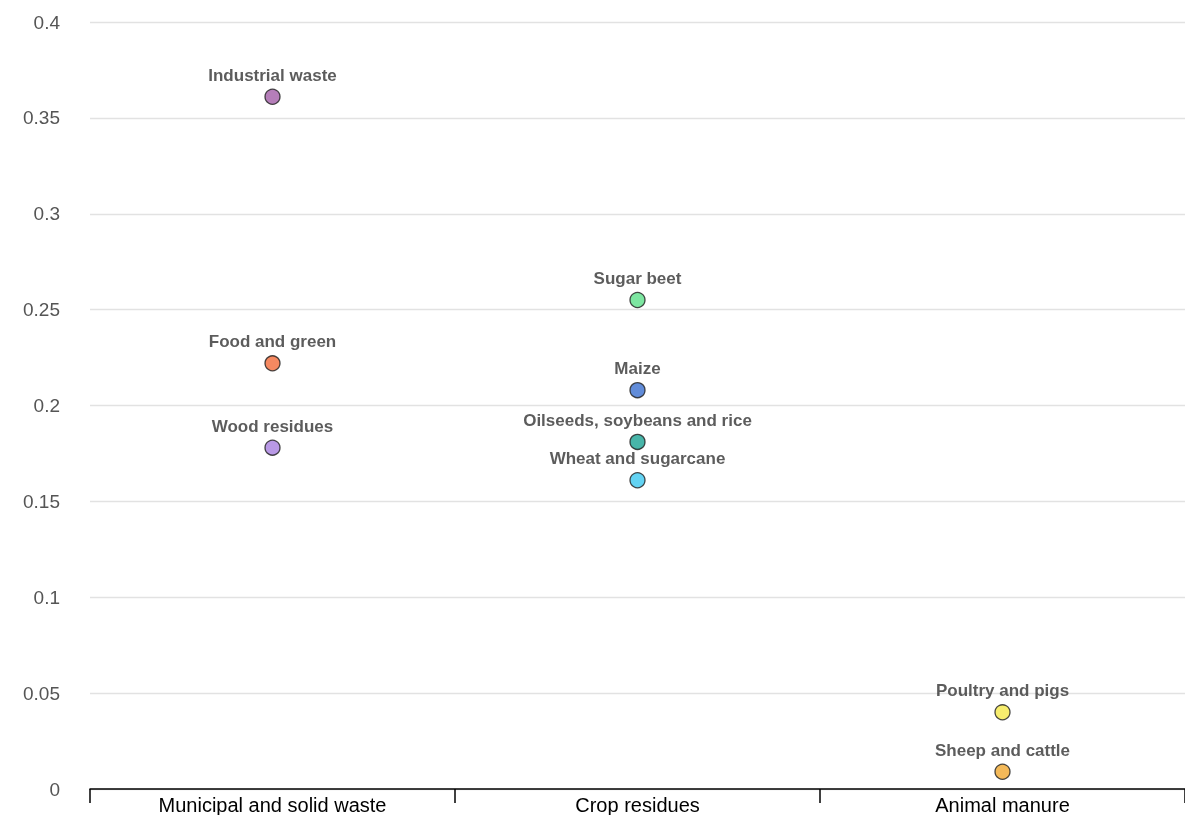 The width and height of the screenshot is (1193, 823). Describe the element at coordinates (41, 310) in the screenshot. I see `y-tick-label: 0.25` at that location.